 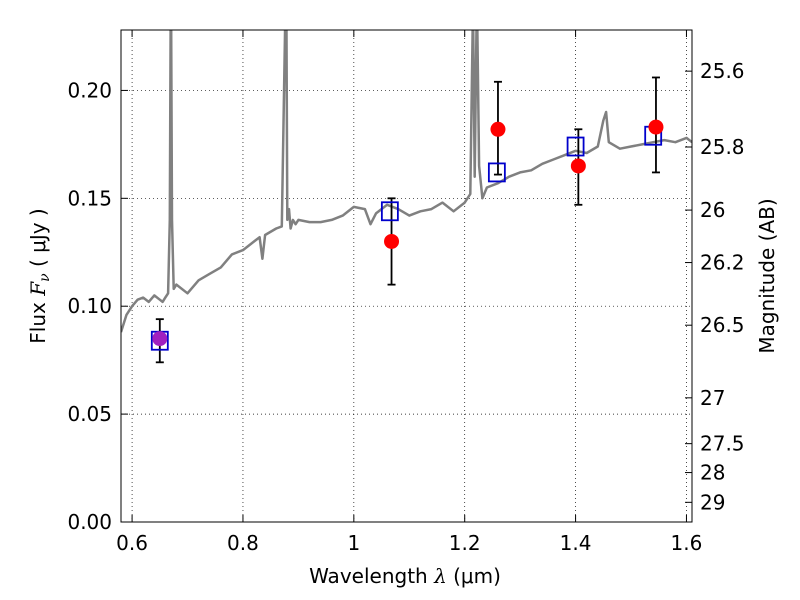 I want to click on y2-tick-label-2: 26, so click(x=712, y=210).